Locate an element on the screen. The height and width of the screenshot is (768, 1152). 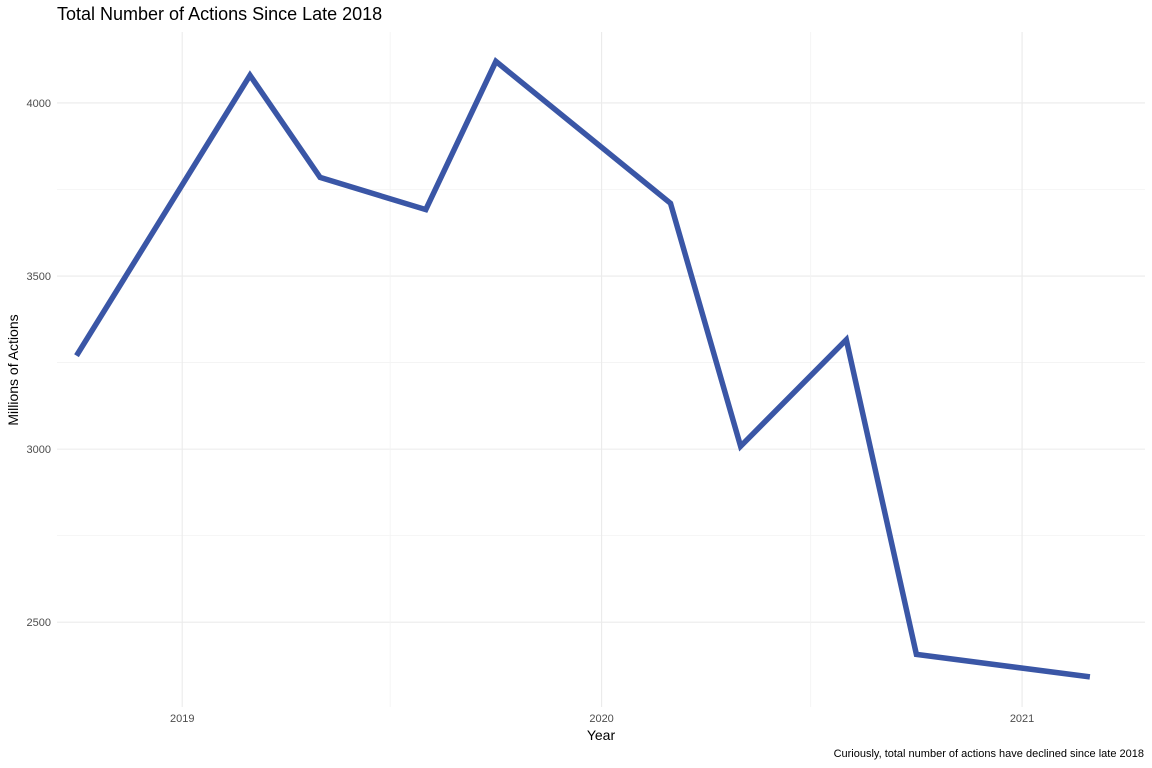
chart-title: Total Number of Actions Since Late 2018 is located at coordinates (220, 14).